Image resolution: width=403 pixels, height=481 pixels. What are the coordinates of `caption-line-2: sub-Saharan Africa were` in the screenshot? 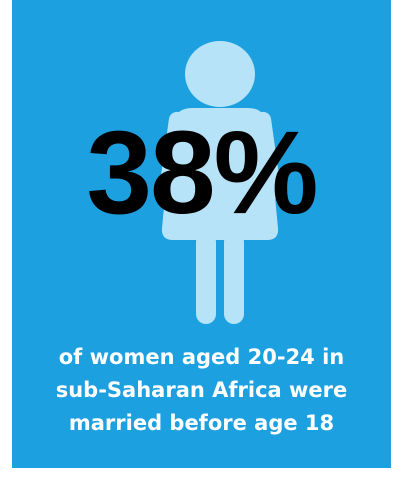 It's located at (201, 390).